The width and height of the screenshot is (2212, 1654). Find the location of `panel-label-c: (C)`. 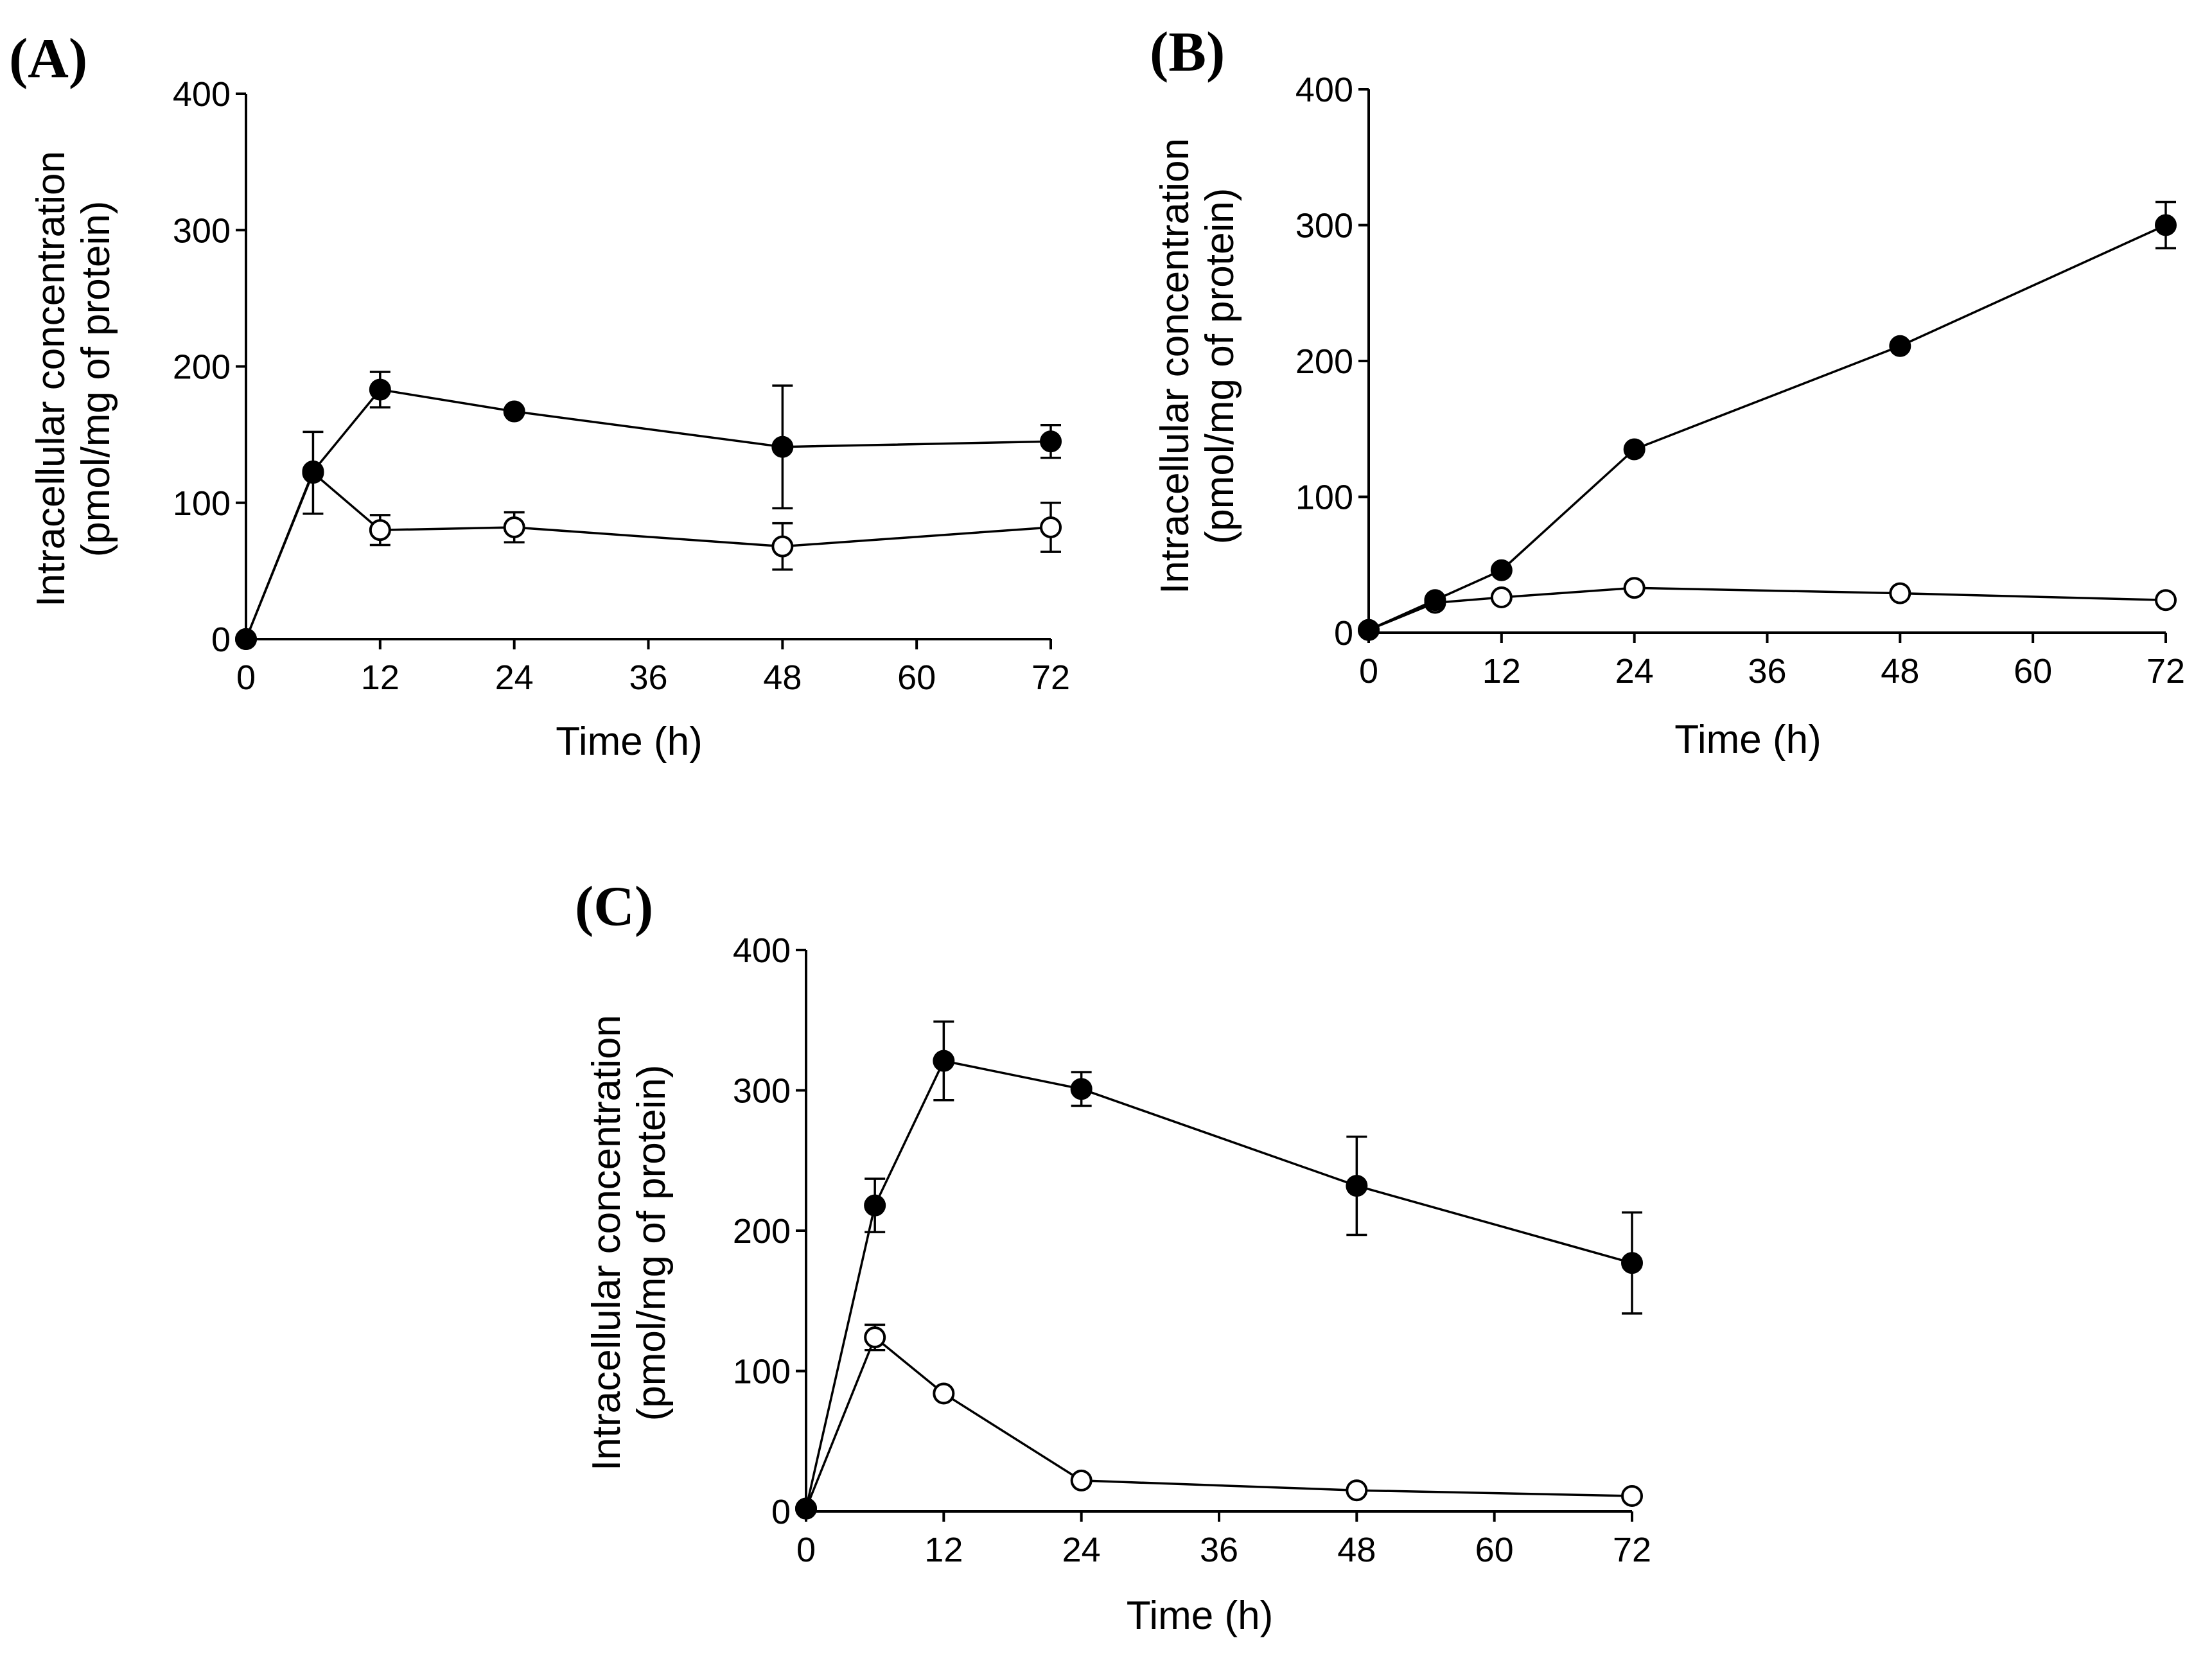

panel-label-c: (C) is located at coordinates (614, 906).